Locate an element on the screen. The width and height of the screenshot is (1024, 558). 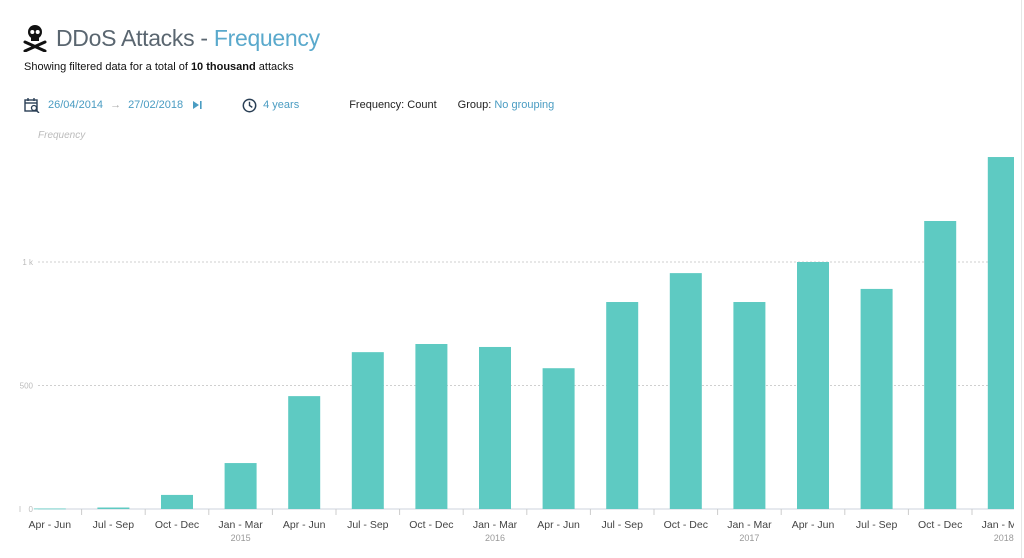
x-year-label: 2015 is located at coordinates (241, 538).